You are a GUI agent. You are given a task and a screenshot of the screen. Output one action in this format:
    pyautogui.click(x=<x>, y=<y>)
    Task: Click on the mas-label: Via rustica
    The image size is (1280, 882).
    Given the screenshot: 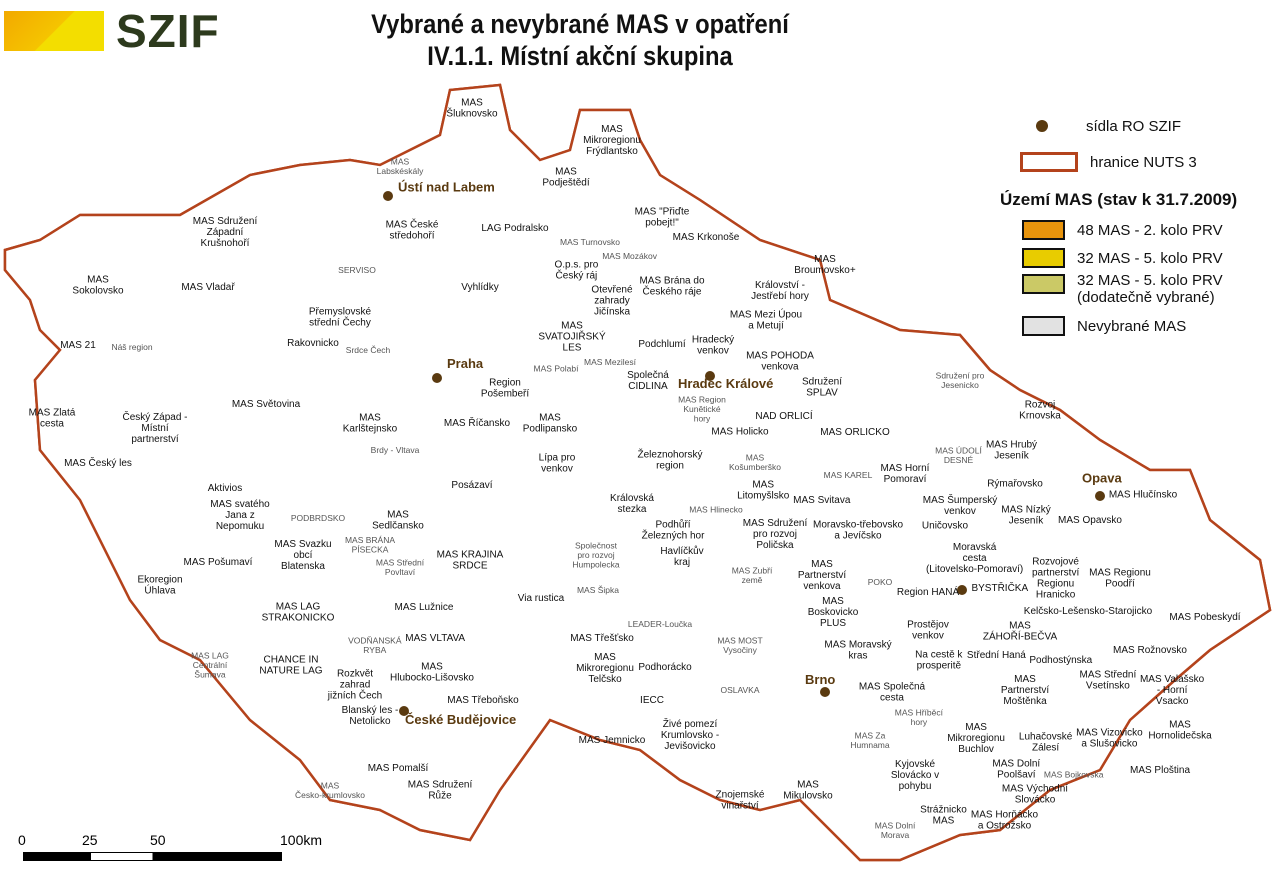 What is the action you would take?
    pyautogui.click(x=541, y=598)
    